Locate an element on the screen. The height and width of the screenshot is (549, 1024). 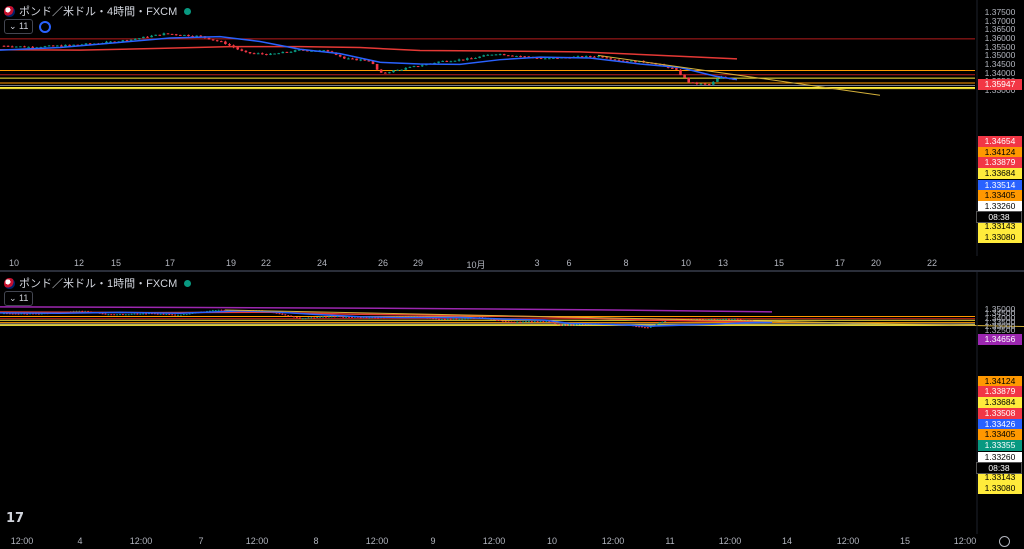
tradingview-logo: 17 is located at coordinates (15, 518).